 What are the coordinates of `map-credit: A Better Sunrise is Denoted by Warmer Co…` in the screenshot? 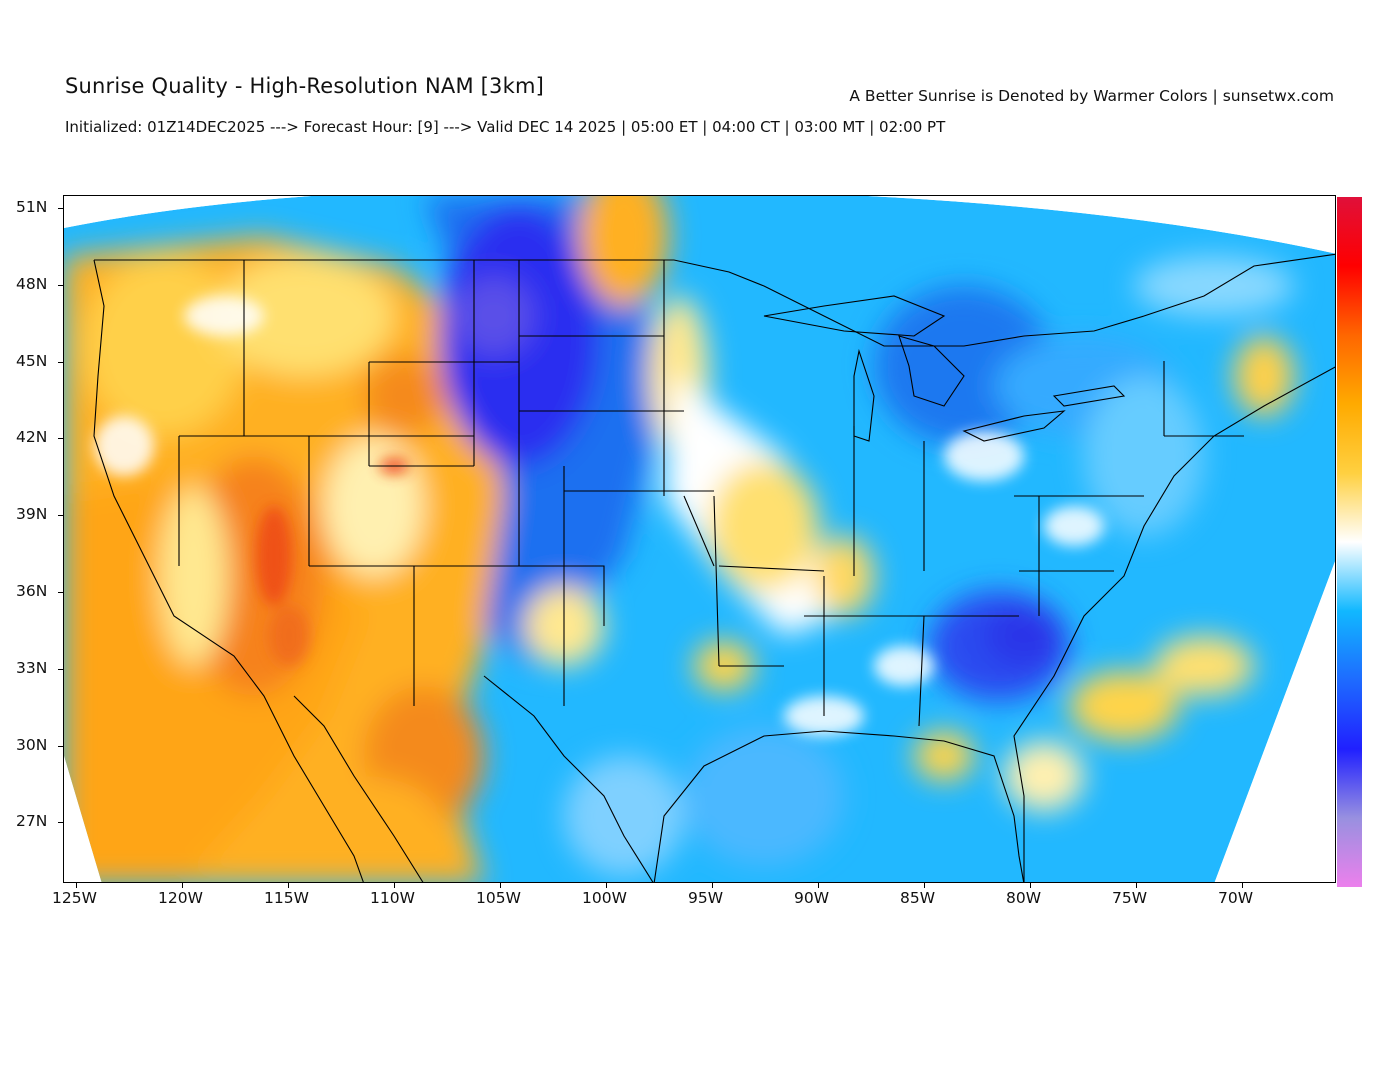 It's located at (1091, 96).